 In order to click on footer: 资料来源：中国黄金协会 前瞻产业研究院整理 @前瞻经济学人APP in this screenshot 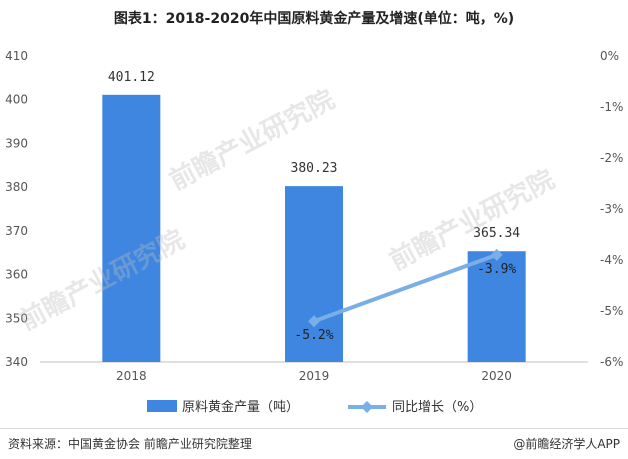, I will do `click(314, 443)`.